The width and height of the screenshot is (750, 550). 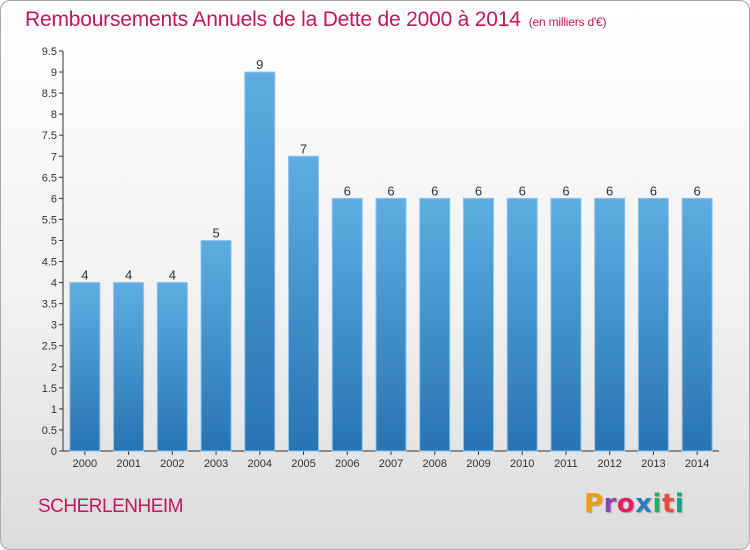 What do you see at coordinates (110, 506) in the screenshot?
I see `commune-name: SCHERLENHEIM` at bounding box center [110, 506].